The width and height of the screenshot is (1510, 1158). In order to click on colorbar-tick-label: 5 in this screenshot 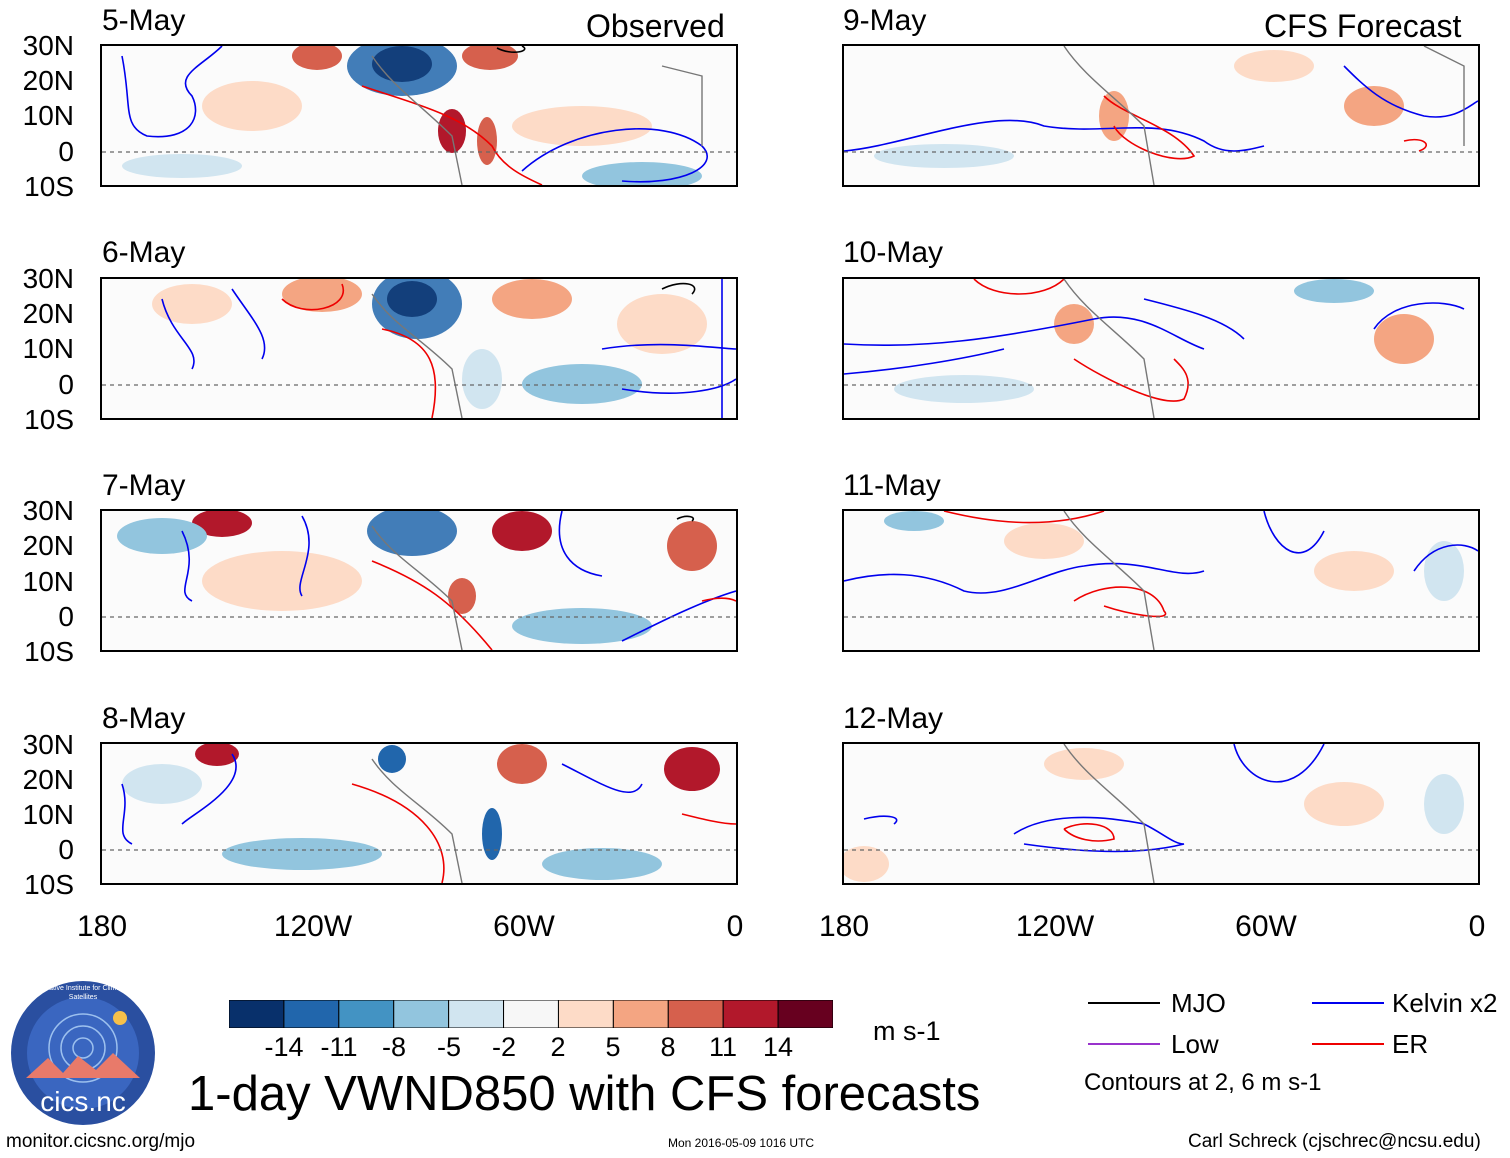, I will do `click(613, 1047)`.